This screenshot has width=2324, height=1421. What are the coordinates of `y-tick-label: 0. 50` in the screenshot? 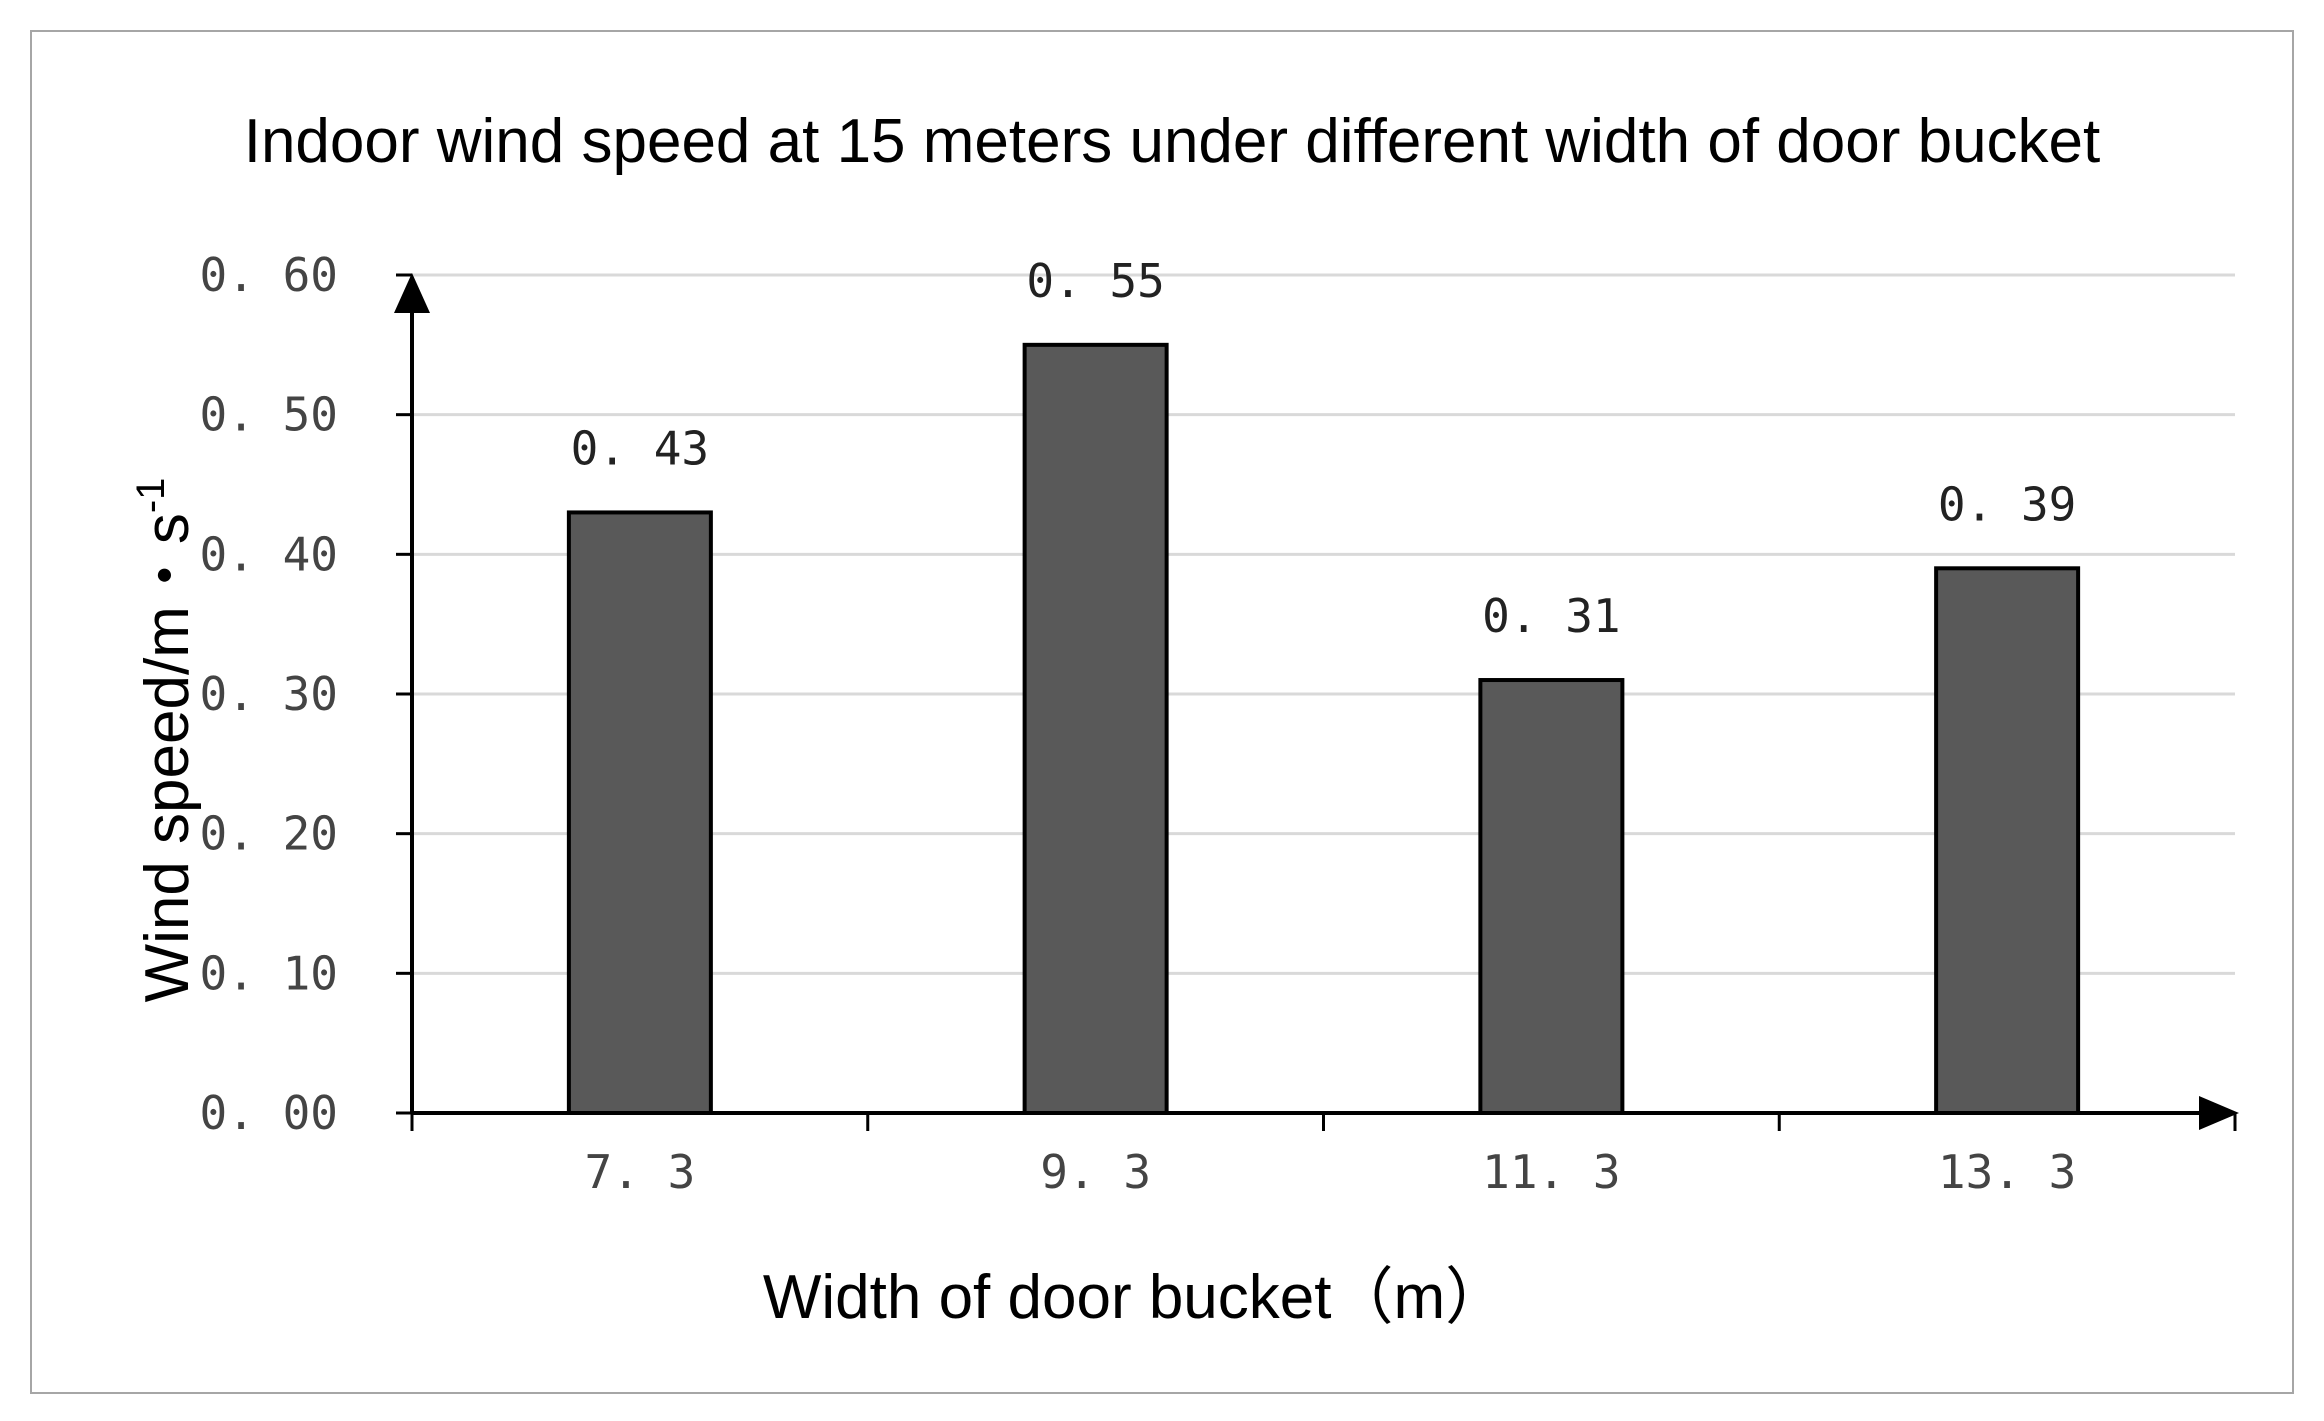 It's located at (269, 415).